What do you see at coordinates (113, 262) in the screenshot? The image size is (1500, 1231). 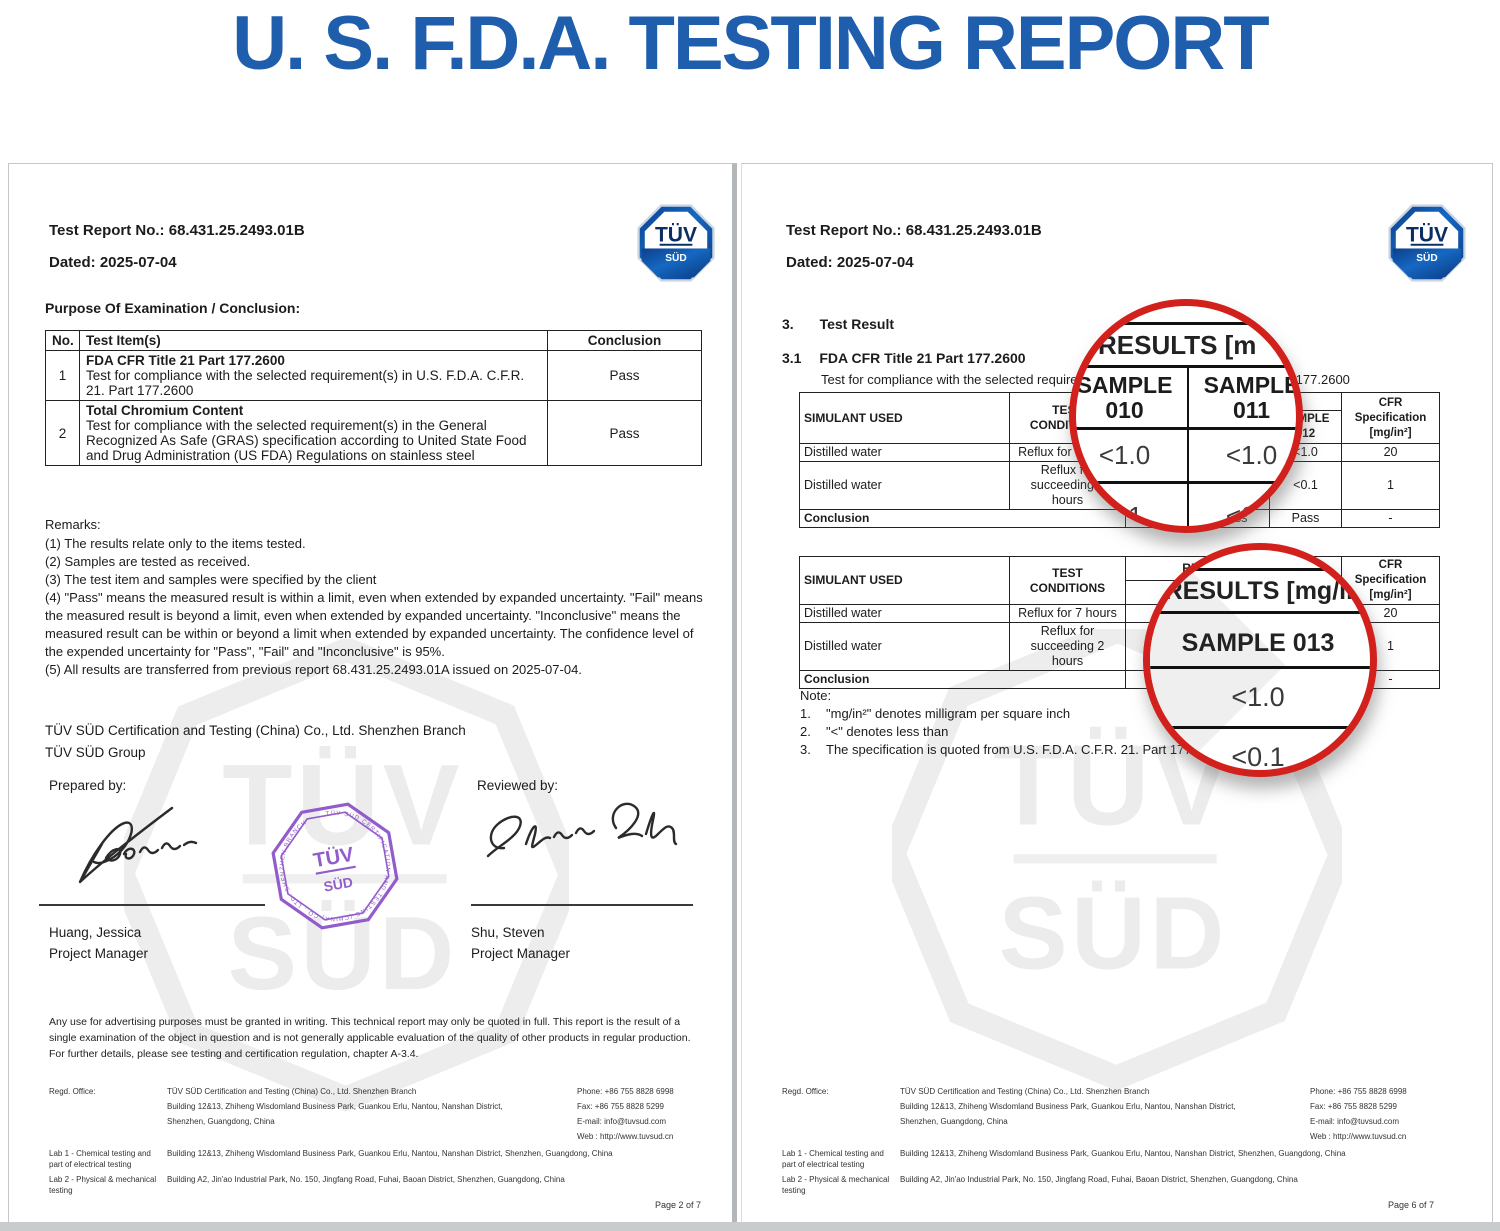 I see `report-date: Dated: 2025-07-04` at bounding box center [113, 262].